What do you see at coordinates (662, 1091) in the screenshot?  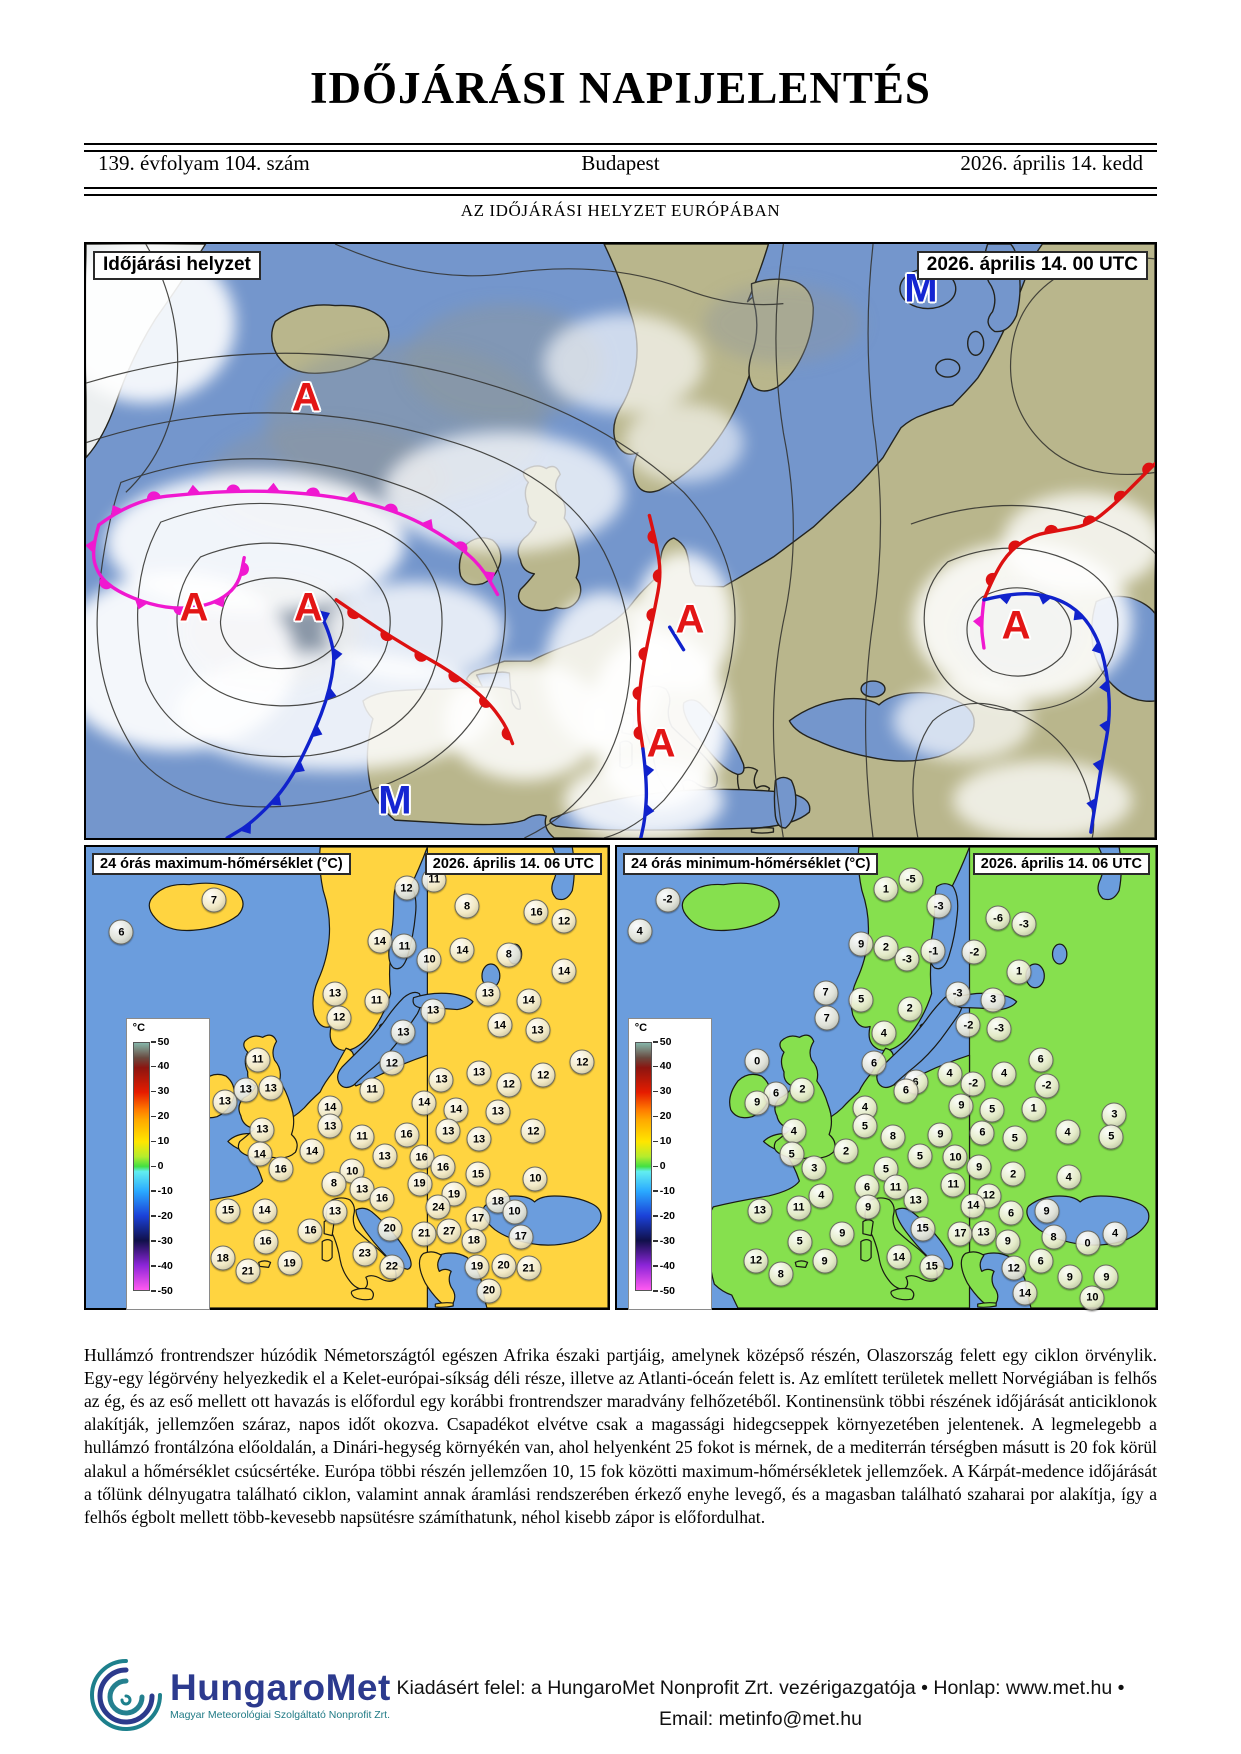 I see `legend-tick: 30` at bounding box center [662, 1091].